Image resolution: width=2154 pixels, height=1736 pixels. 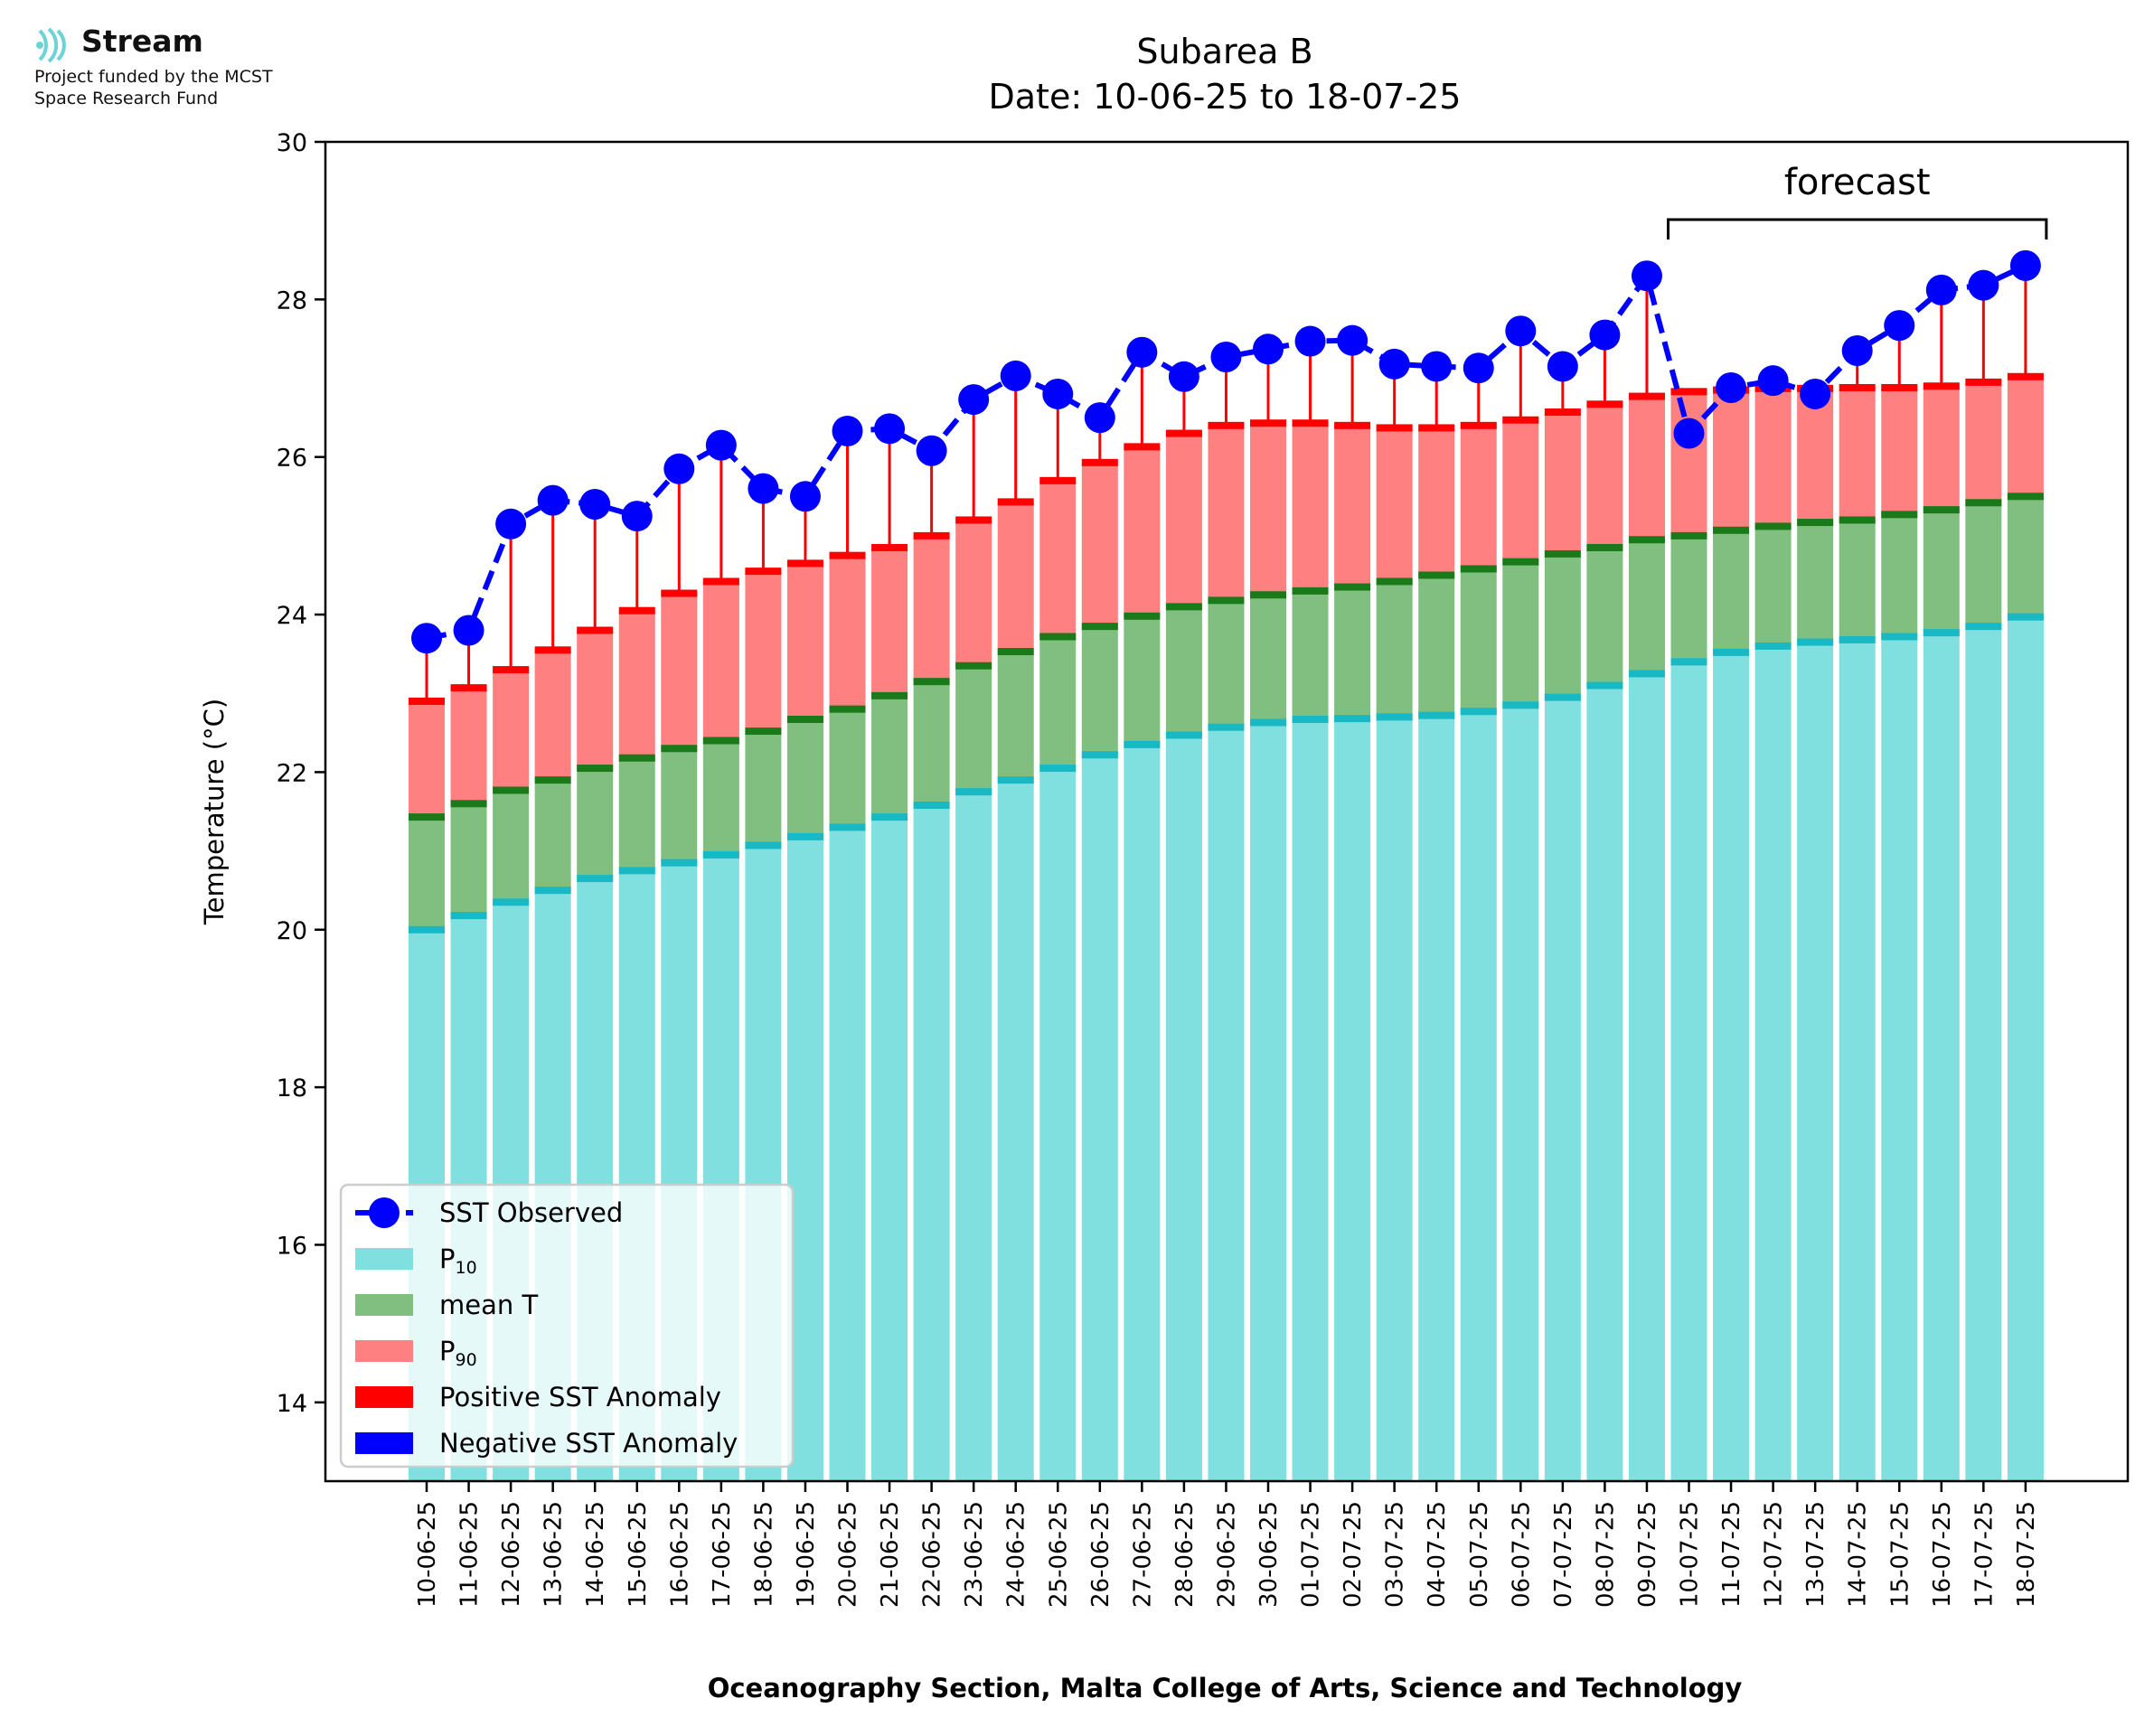 What do you see at coordinates (1984, 1554) in the screenshot?
I see `x-tick-label: 17-07-25` at bounding box center [1984, 1554].